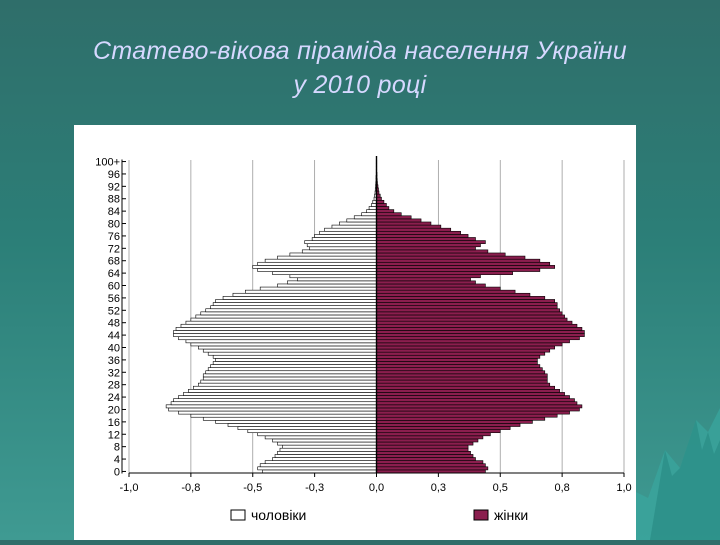 This screenshot has width=720, height=545. I want to click on legend-swatch, so click(238, 515).